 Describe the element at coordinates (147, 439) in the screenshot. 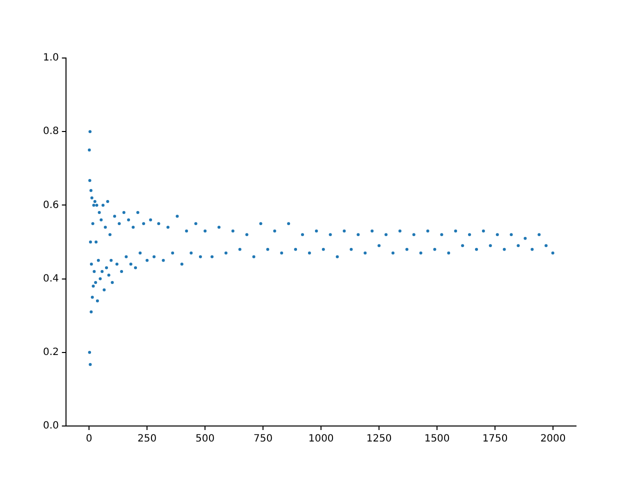

I see `x-tick-label: 250` at that location.